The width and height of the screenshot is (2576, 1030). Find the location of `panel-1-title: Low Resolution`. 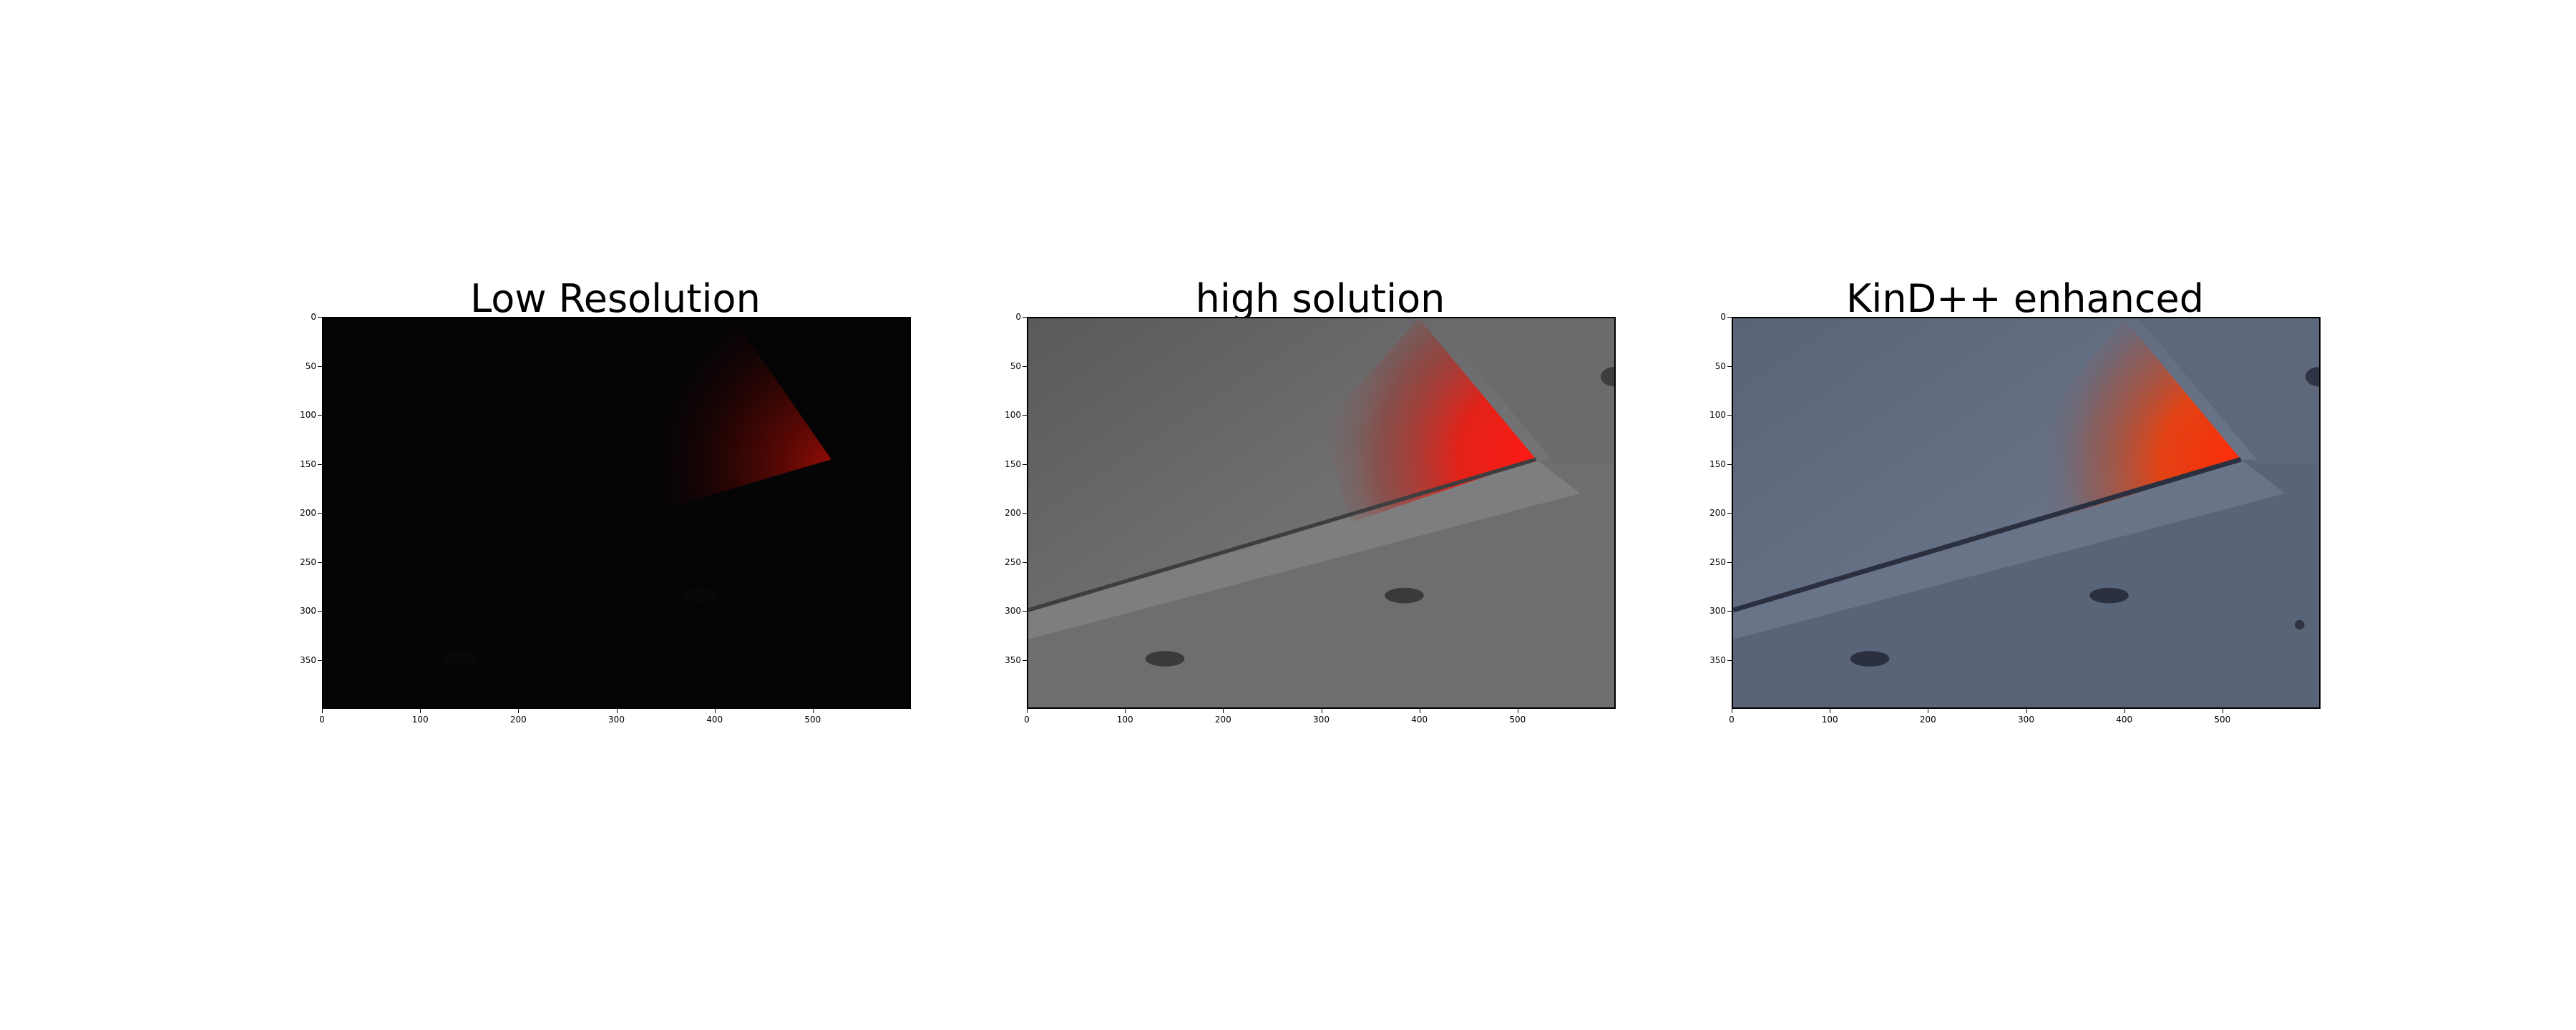

panel-1-title: Low Resolution is located at coordinates (615, 298).